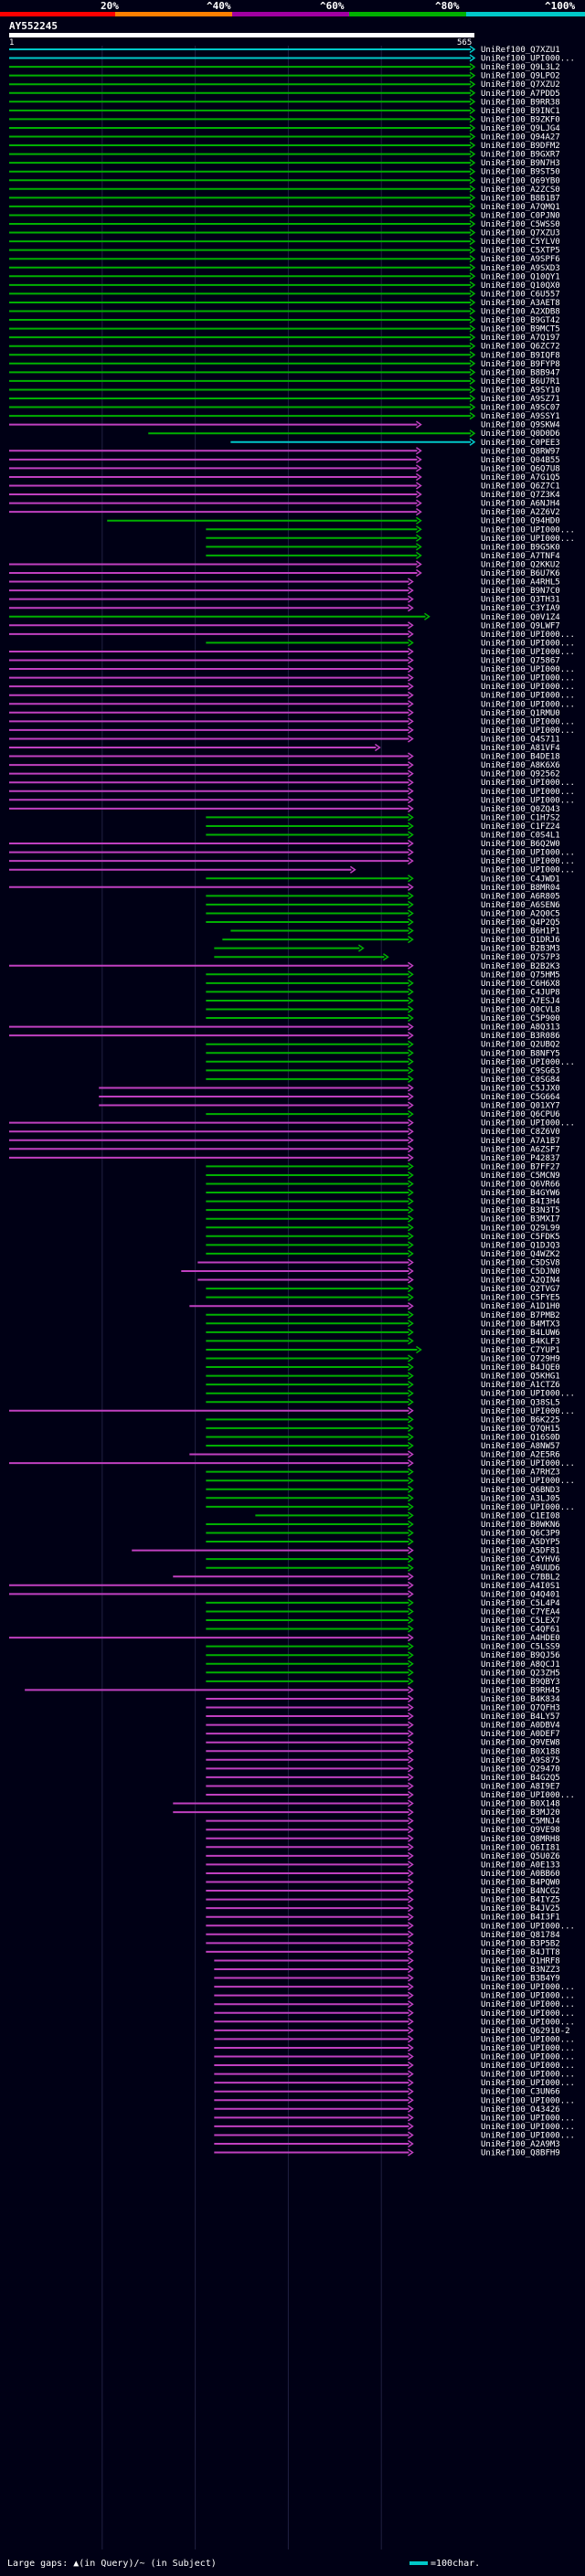 The image size is (585, 2576). I want to click on hit-label: UniRef100_Q69YB0, so click(520, 181).